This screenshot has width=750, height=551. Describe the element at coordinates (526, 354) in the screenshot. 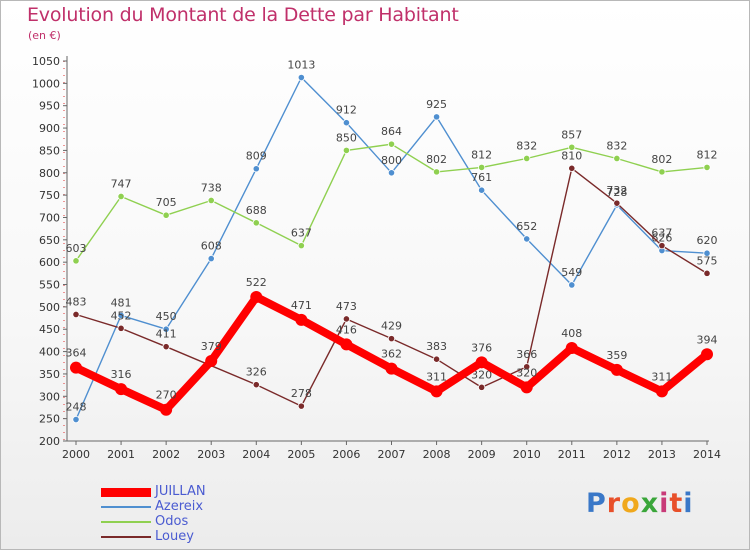

I see `data-label-louey: 366` at that location.